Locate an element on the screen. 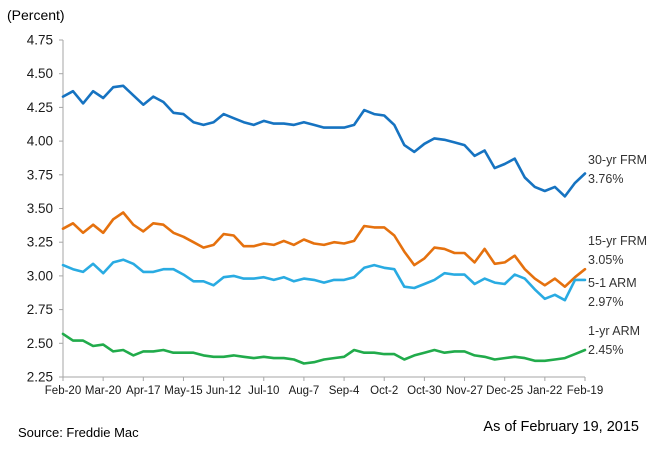 This screenshot has width=655, height=450. x-tick-label: Aug-7 is located at coordinates (304, 391).